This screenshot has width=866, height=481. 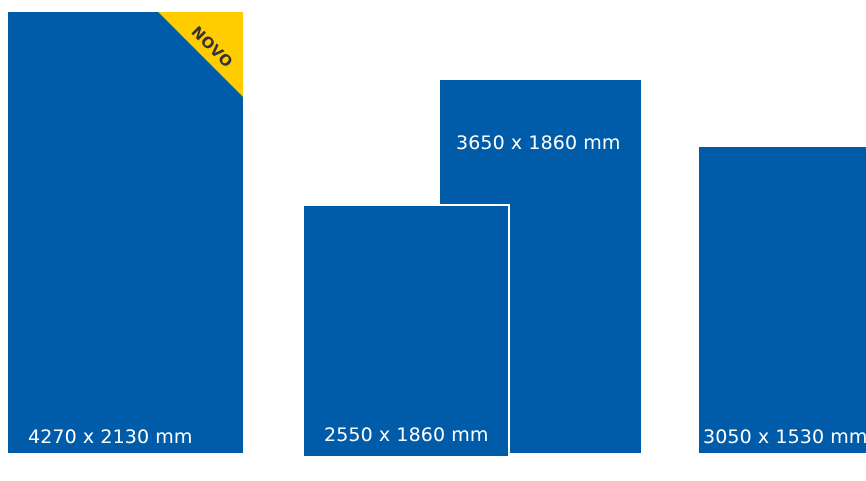 What do you see at coordinates (538, 143) in the screenshot?
I see `size-label-3650x1860: 3650 x 1860 mm` at bounding box center [538, 143].